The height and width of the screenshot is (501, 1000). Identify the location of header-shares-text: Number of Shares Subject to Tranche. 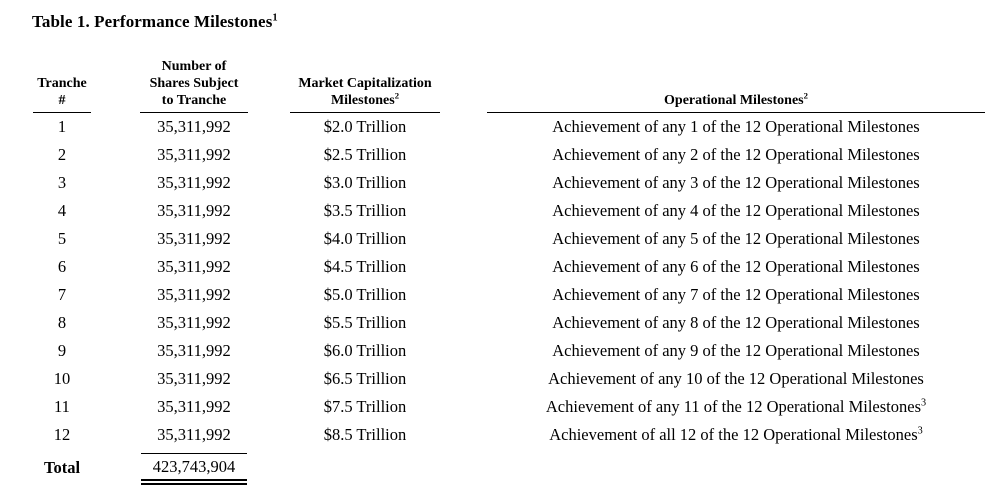
(194, 83).